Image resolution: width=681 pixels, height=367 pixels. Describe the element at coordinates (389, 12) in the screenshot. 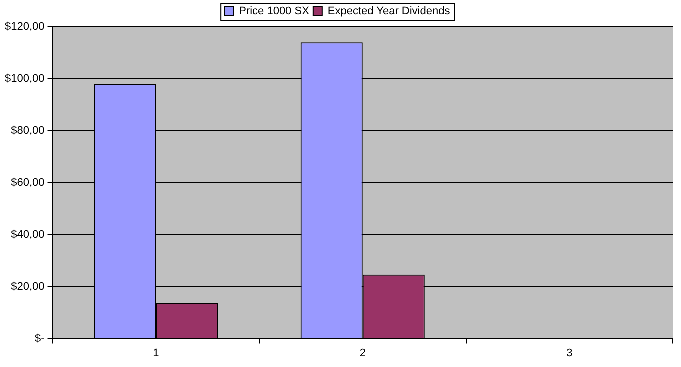

I see `legend-label: Expected Year Dividends` at that location.